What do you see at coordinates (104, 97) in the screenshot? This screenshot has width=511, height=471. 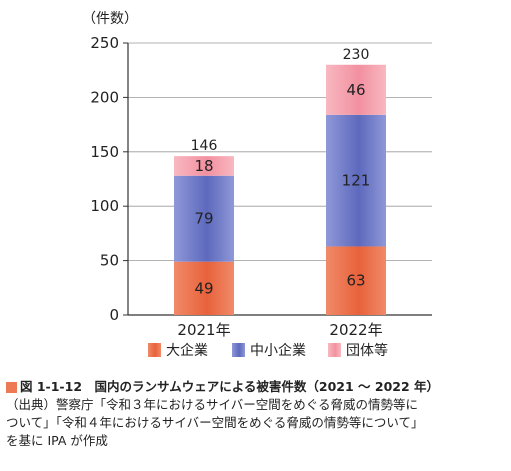 I see `y-tick-label: 200` at bounding box center [104, 97].